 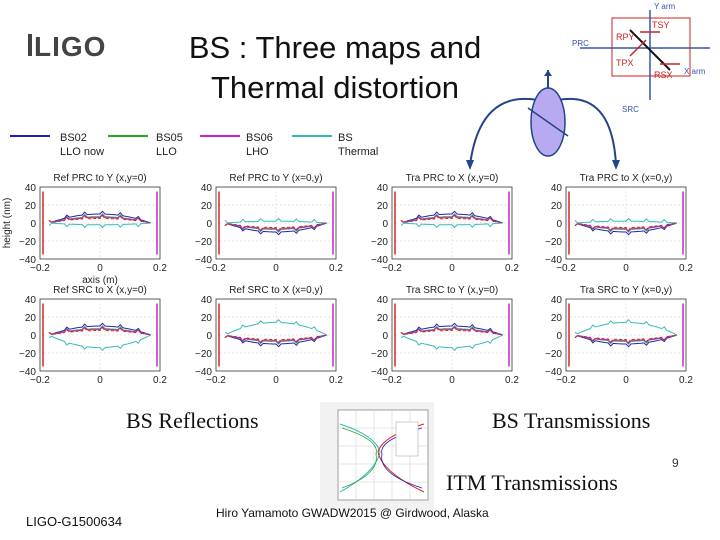 I want to click on caption-itm-transmissions: ITM Transmissions, so click(x=532, y=482).